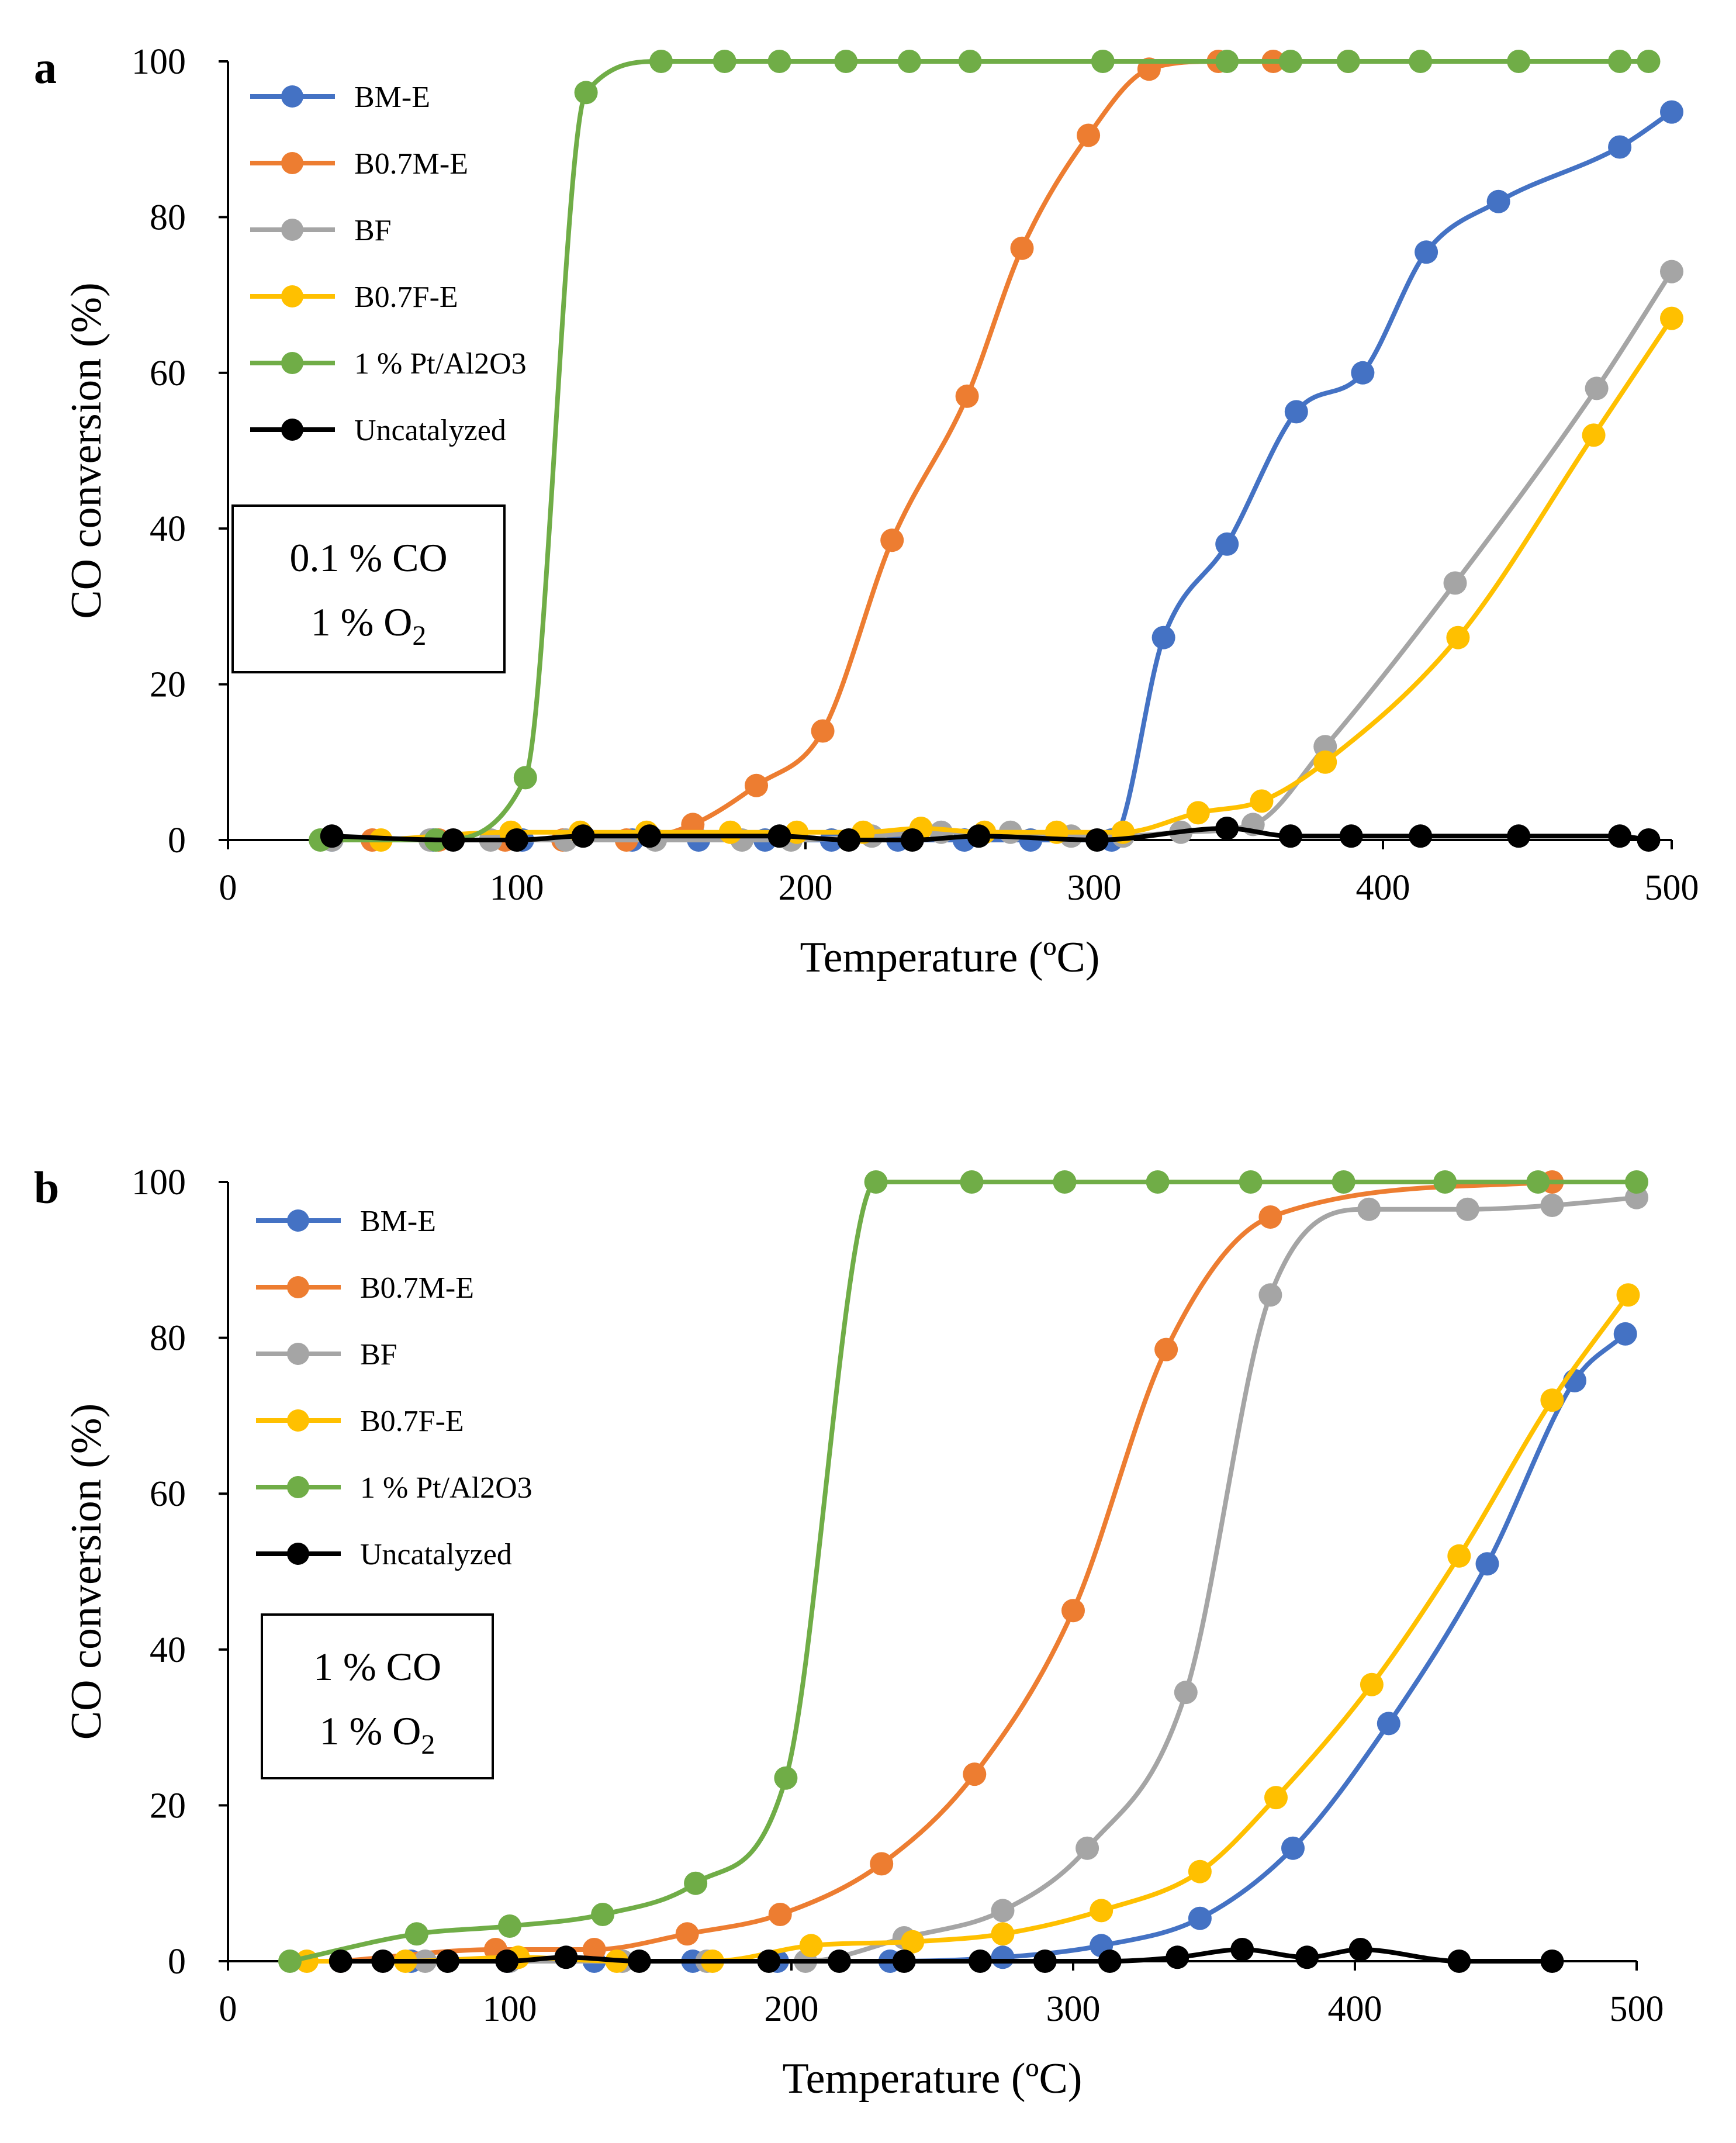  What do you see at coordinates (411, 164) in the screenshot?
I see `legend-label: B0.7M-E` at bounding box center [411, 164].